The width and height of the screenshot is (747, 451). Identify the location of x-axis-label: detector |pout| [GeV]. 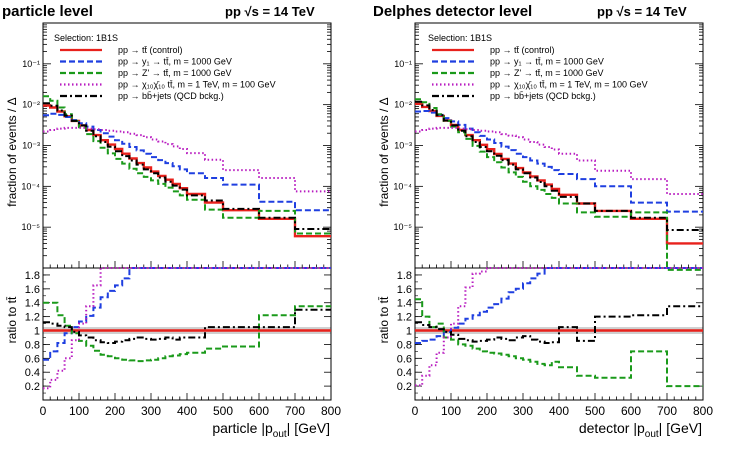
(640, 430).